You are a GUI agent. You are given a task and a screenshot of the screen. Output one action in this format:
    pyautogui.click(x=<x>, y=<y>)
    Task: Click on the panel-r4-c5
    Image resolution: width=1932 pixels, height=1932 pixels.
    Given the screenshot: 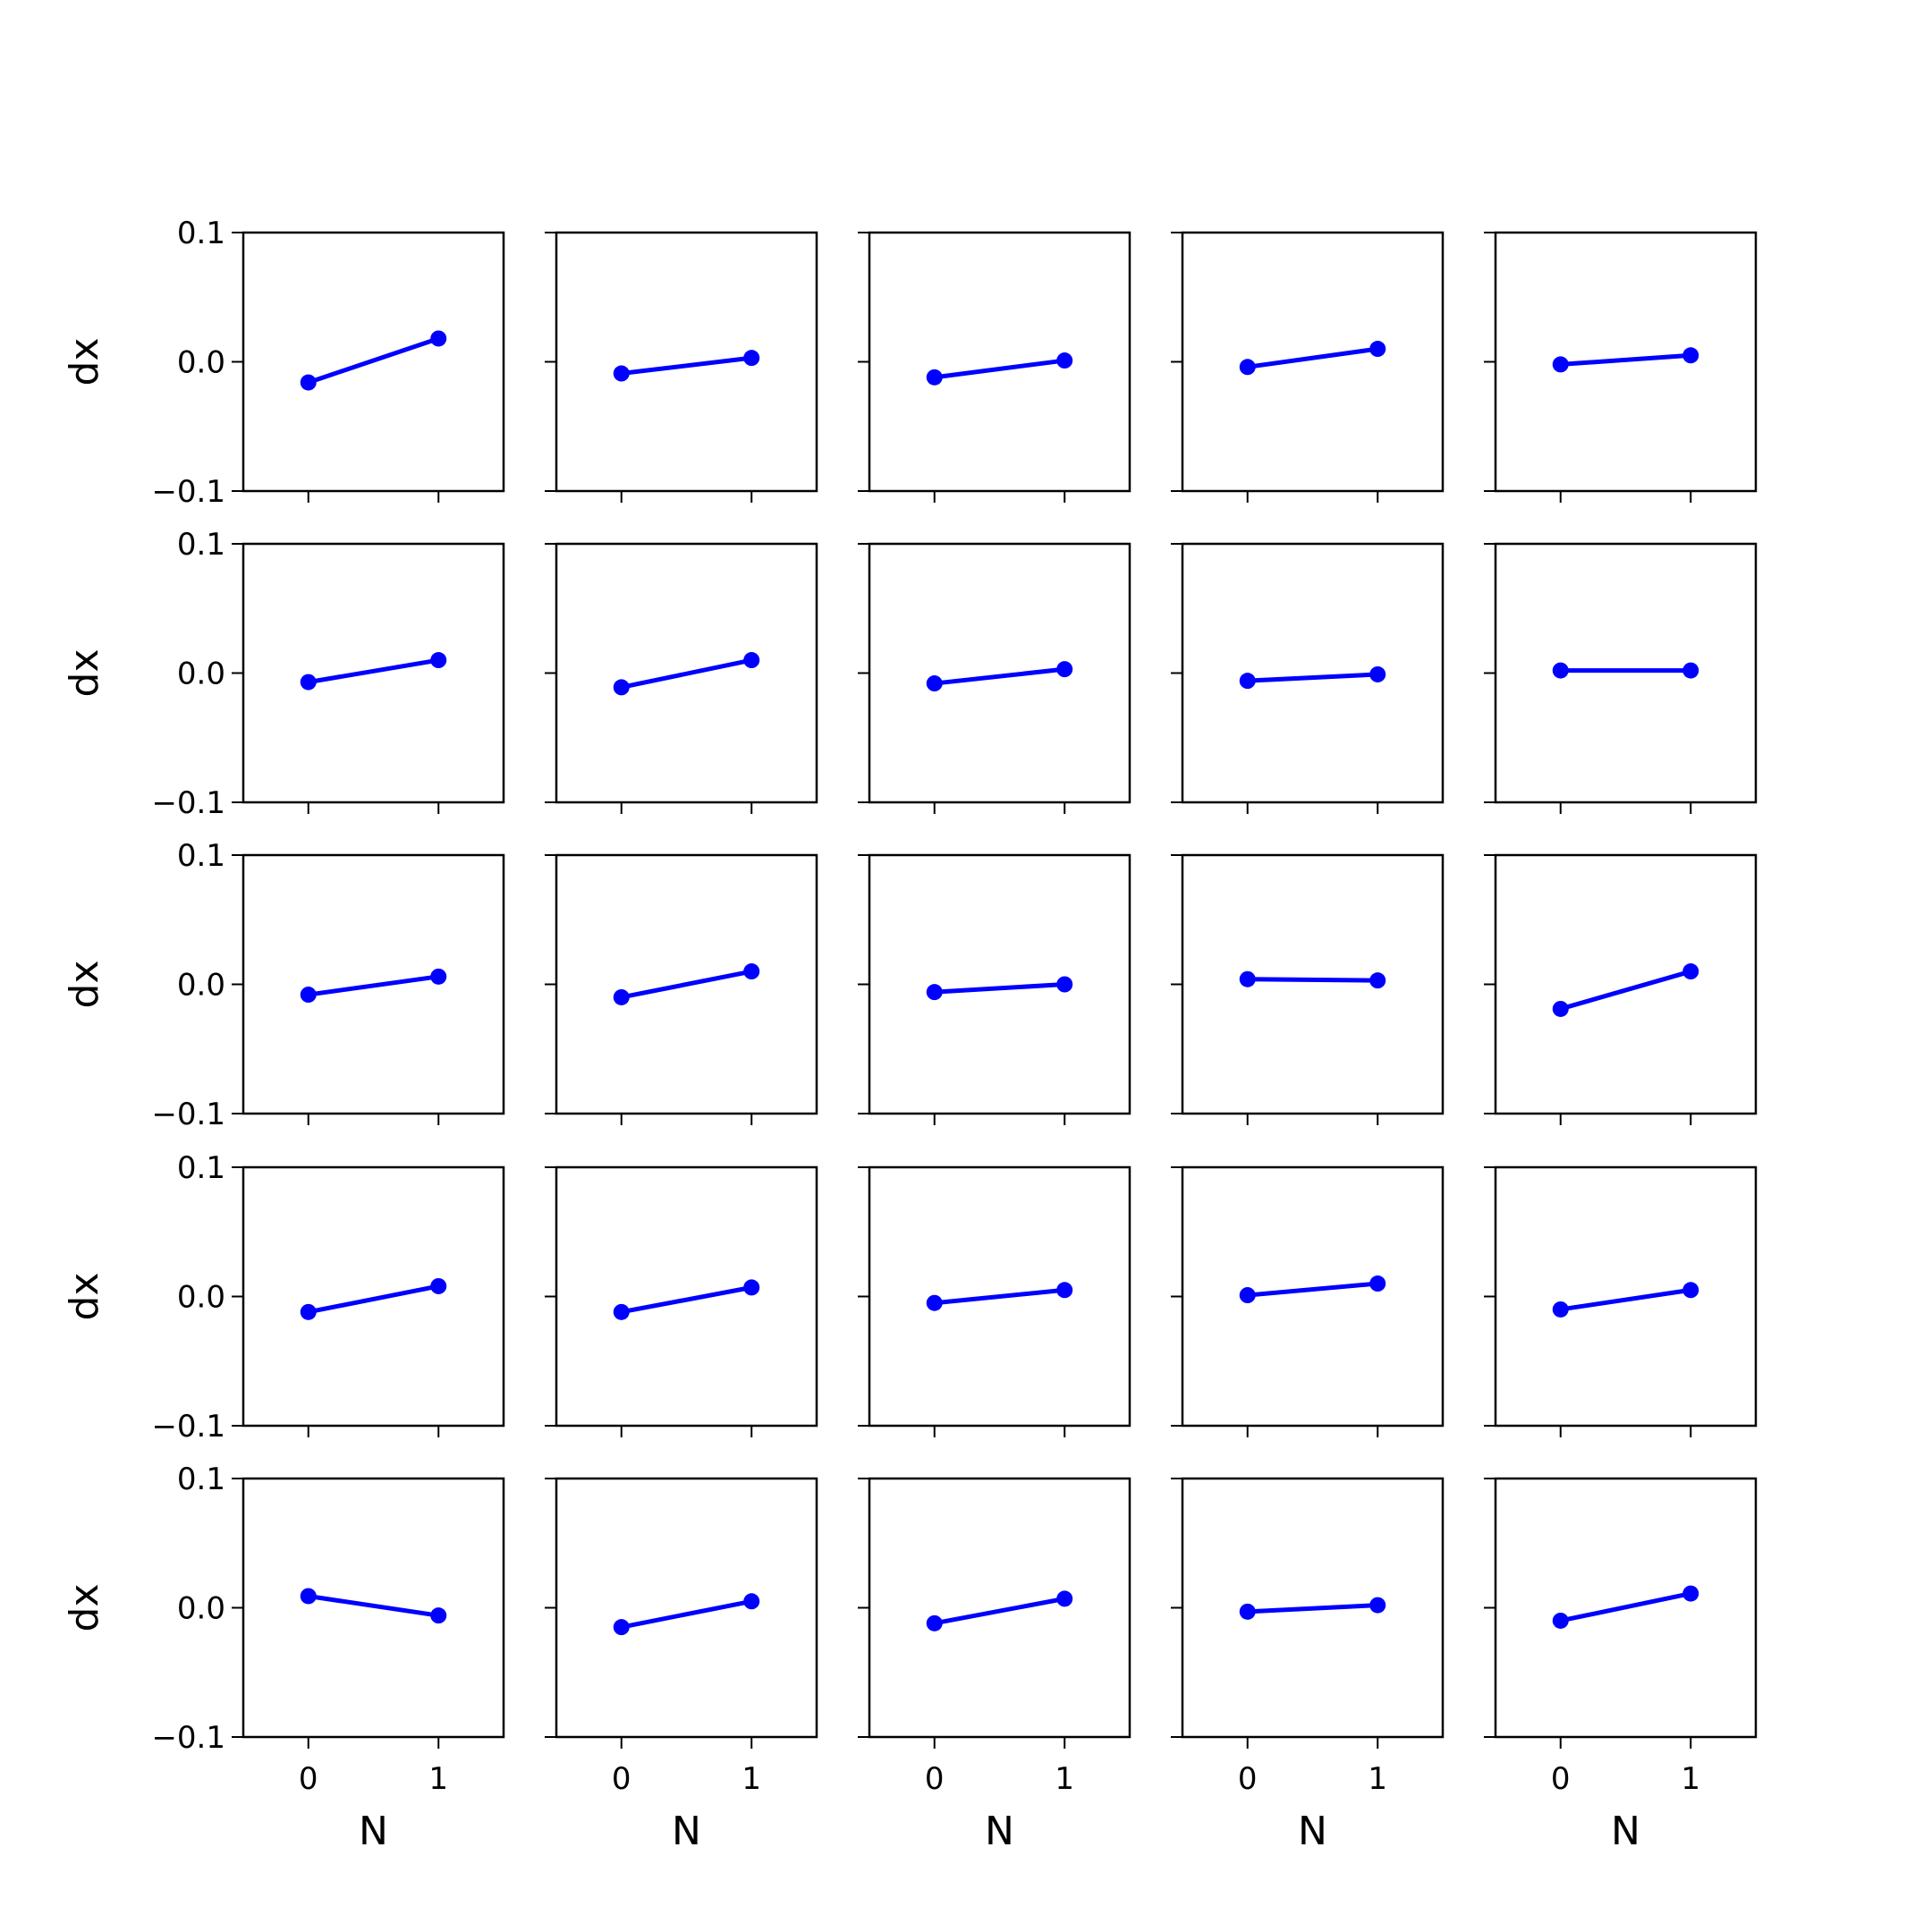 What is the action you would take?
    pyautogui.click(x=1621, y=1301)
    